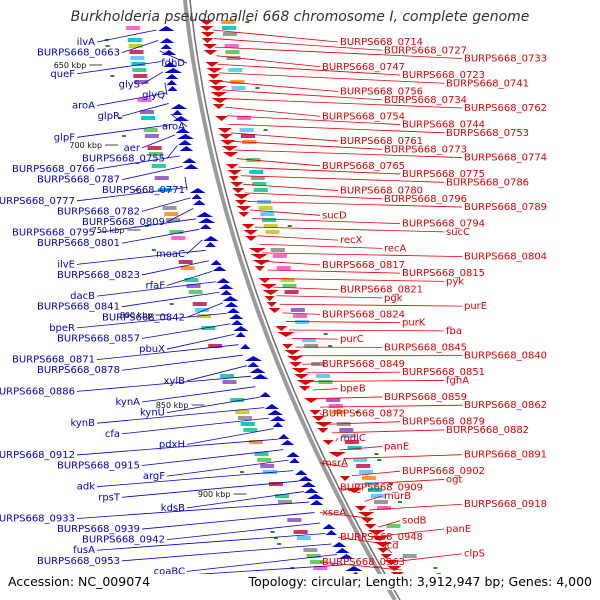 The image size is (600, 600). Describe the element at coordinates (214, 494) in the screenshot. I see `scale-label: 900 kbp` at that location.